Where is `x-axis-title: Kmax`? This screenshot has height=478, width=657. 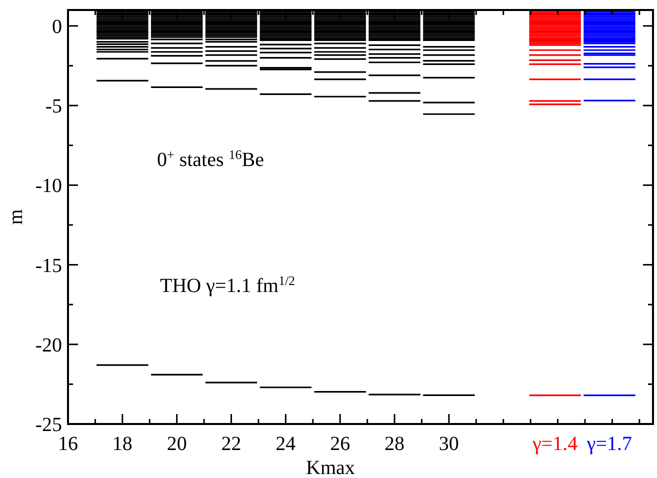
x-axis-title: Kmax is located at coordinates (330, 467).